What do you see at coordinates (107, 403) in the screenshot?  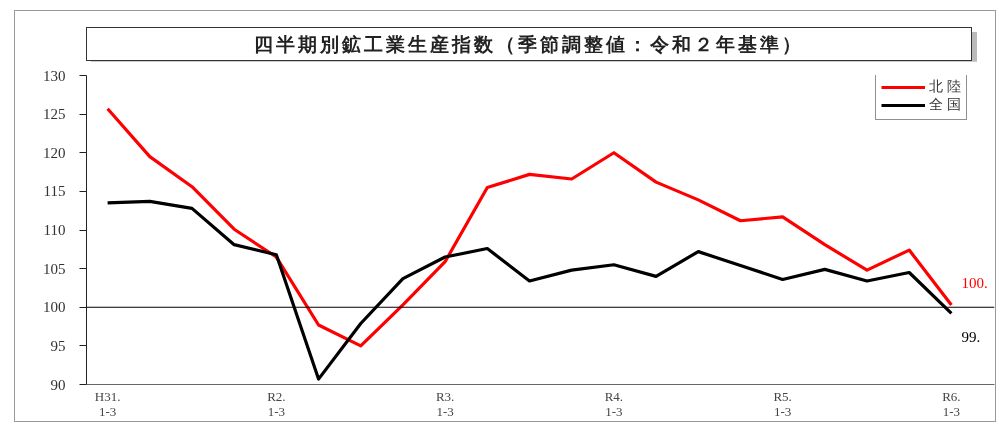 I see `x-tick-label: H31. 1-3` at bounding box center [107, 403].